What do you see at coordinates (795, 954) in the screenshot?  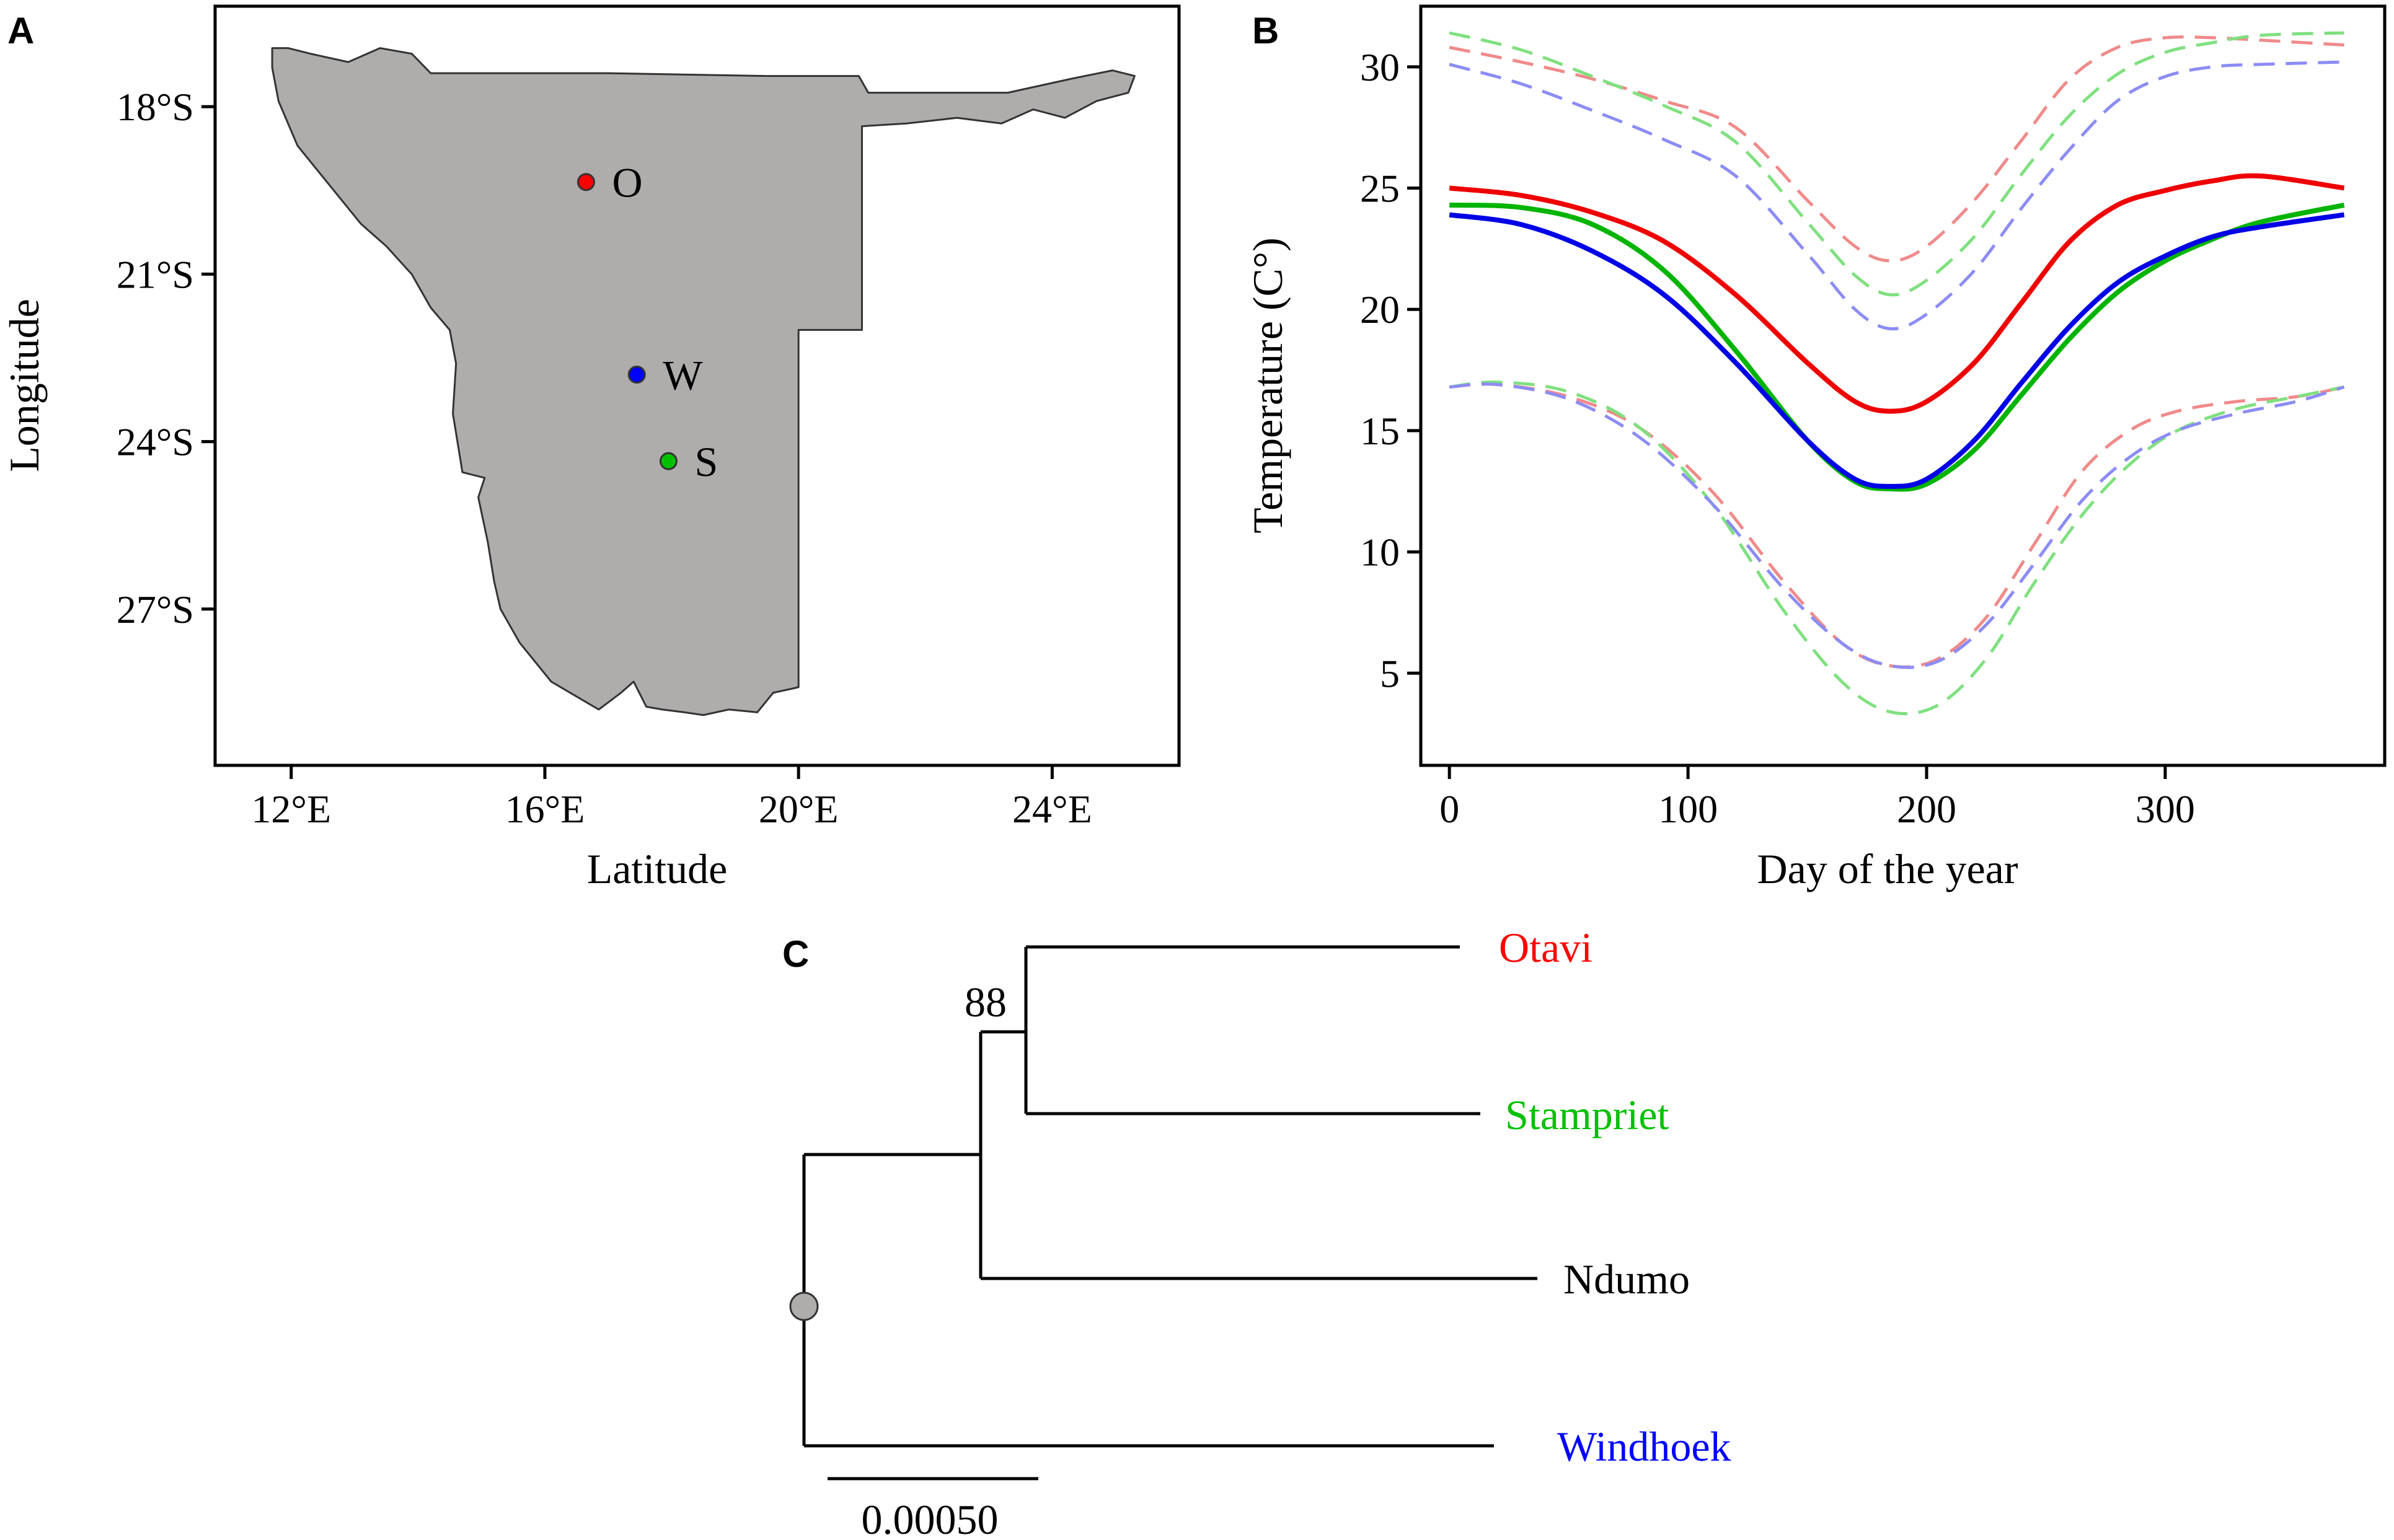 I see `panel-c-letter: C` at bounding box center [795, 954].